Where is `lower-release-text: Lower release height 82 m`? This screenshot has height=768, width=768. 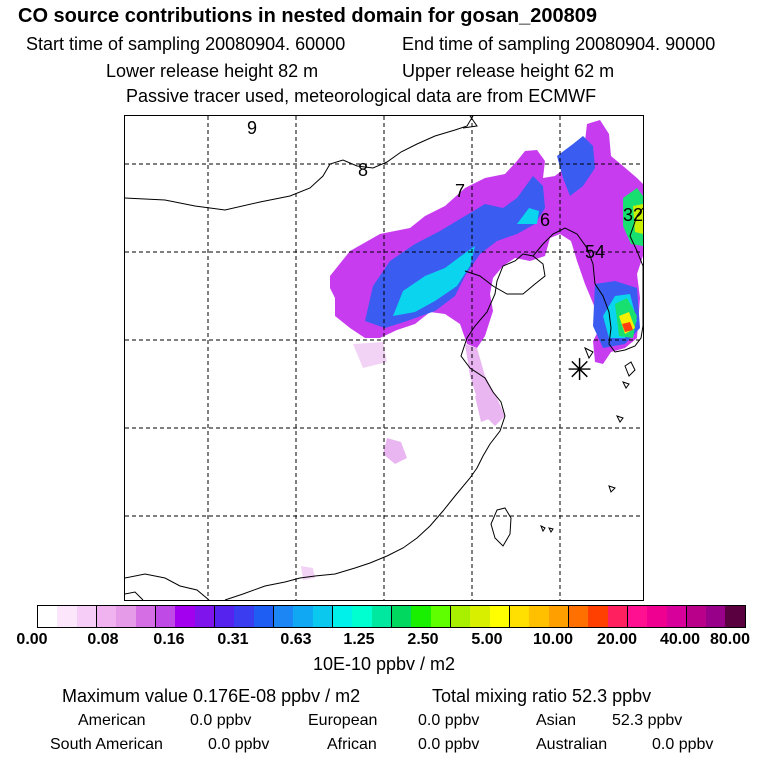 lower-release-text: Lower release height 82 m is located at coordinates (212, 71).